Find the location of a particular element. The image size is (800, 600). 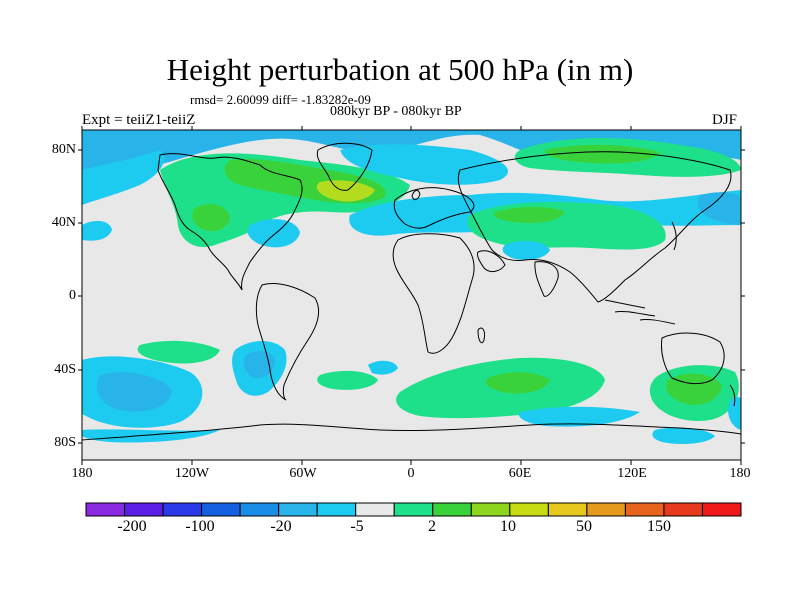

lon-tick-label: 120E is located at coordinates (632, 473).